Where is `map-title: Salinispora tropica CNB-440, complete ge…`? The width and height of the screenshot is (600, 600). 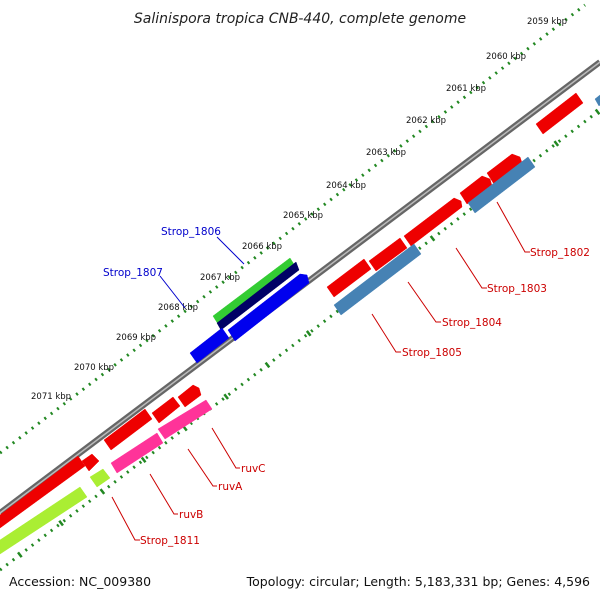 map-title: Salinispora tropica CNB-440, complete ge… is located at coordinates (300, 19).